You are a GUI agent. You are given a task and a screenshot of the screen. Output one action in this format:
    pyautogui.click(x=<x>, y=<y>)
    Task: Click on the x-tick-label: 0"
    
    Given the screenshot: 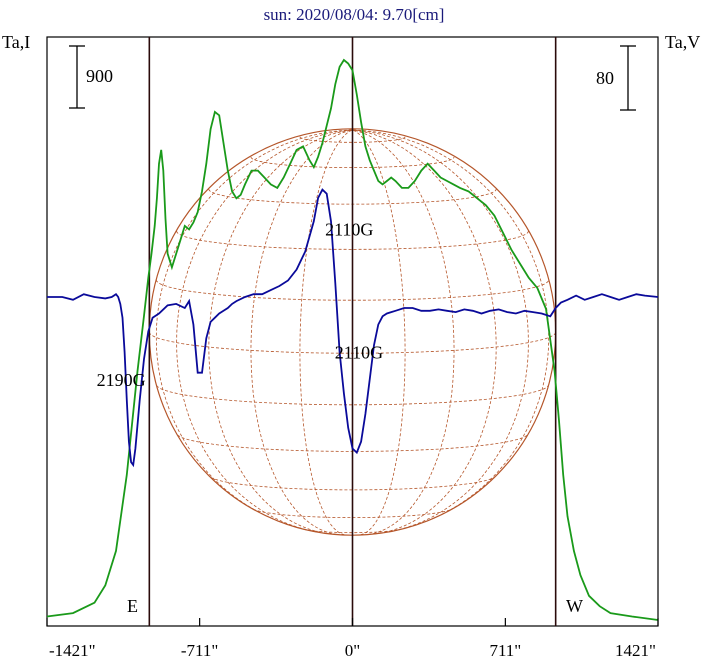 What is the action you would take?
    pyautogui.click(x=352, y=650)
    